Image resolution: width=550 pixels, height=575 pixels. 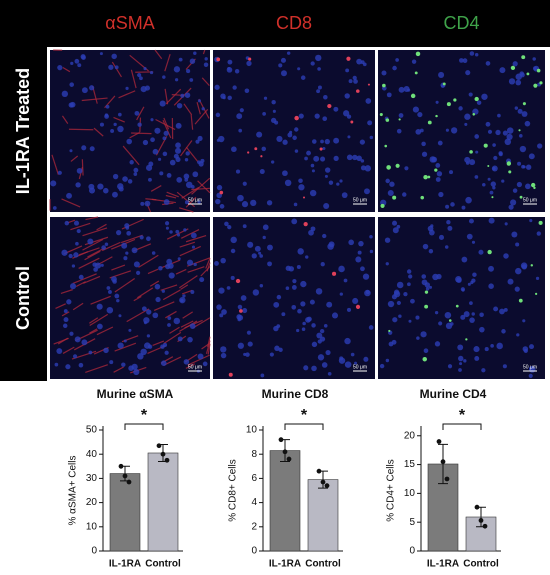 What do you see at coordinates (360, 200) in the screenshot?
I see `scale-bar-label: 50 μm` at bounding box center [360, 200].